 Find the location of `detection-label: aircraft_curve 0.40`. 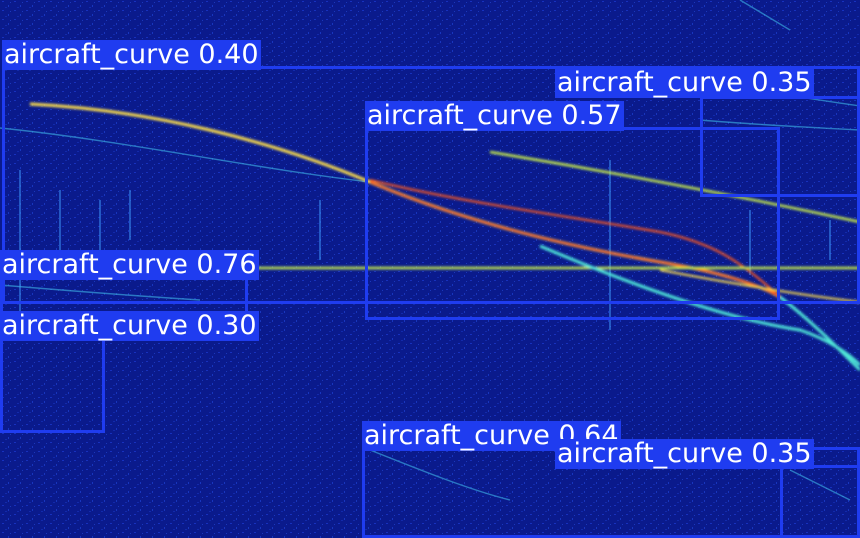

detection-label: aircraft_curve 0.40 is located at coordinates (131, 54).